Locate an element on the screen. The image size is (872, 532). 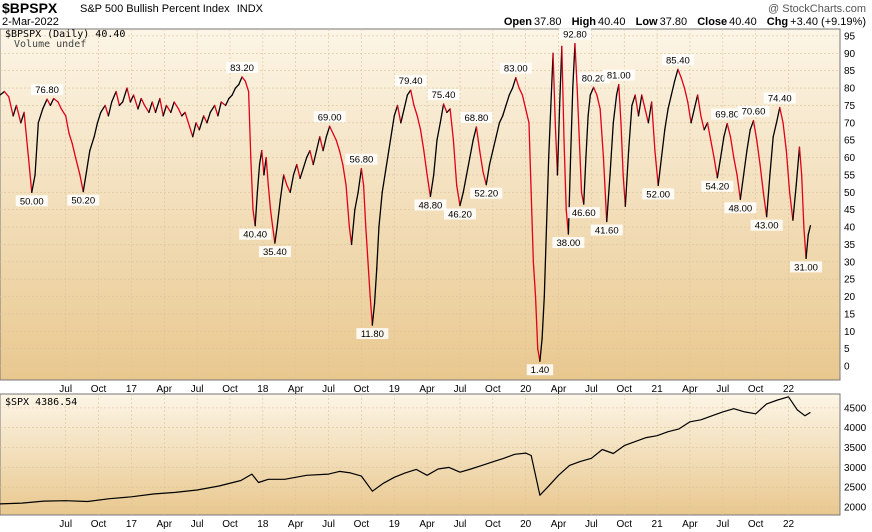
value-annotation: 52.20 is located at coordinates (486, 194).